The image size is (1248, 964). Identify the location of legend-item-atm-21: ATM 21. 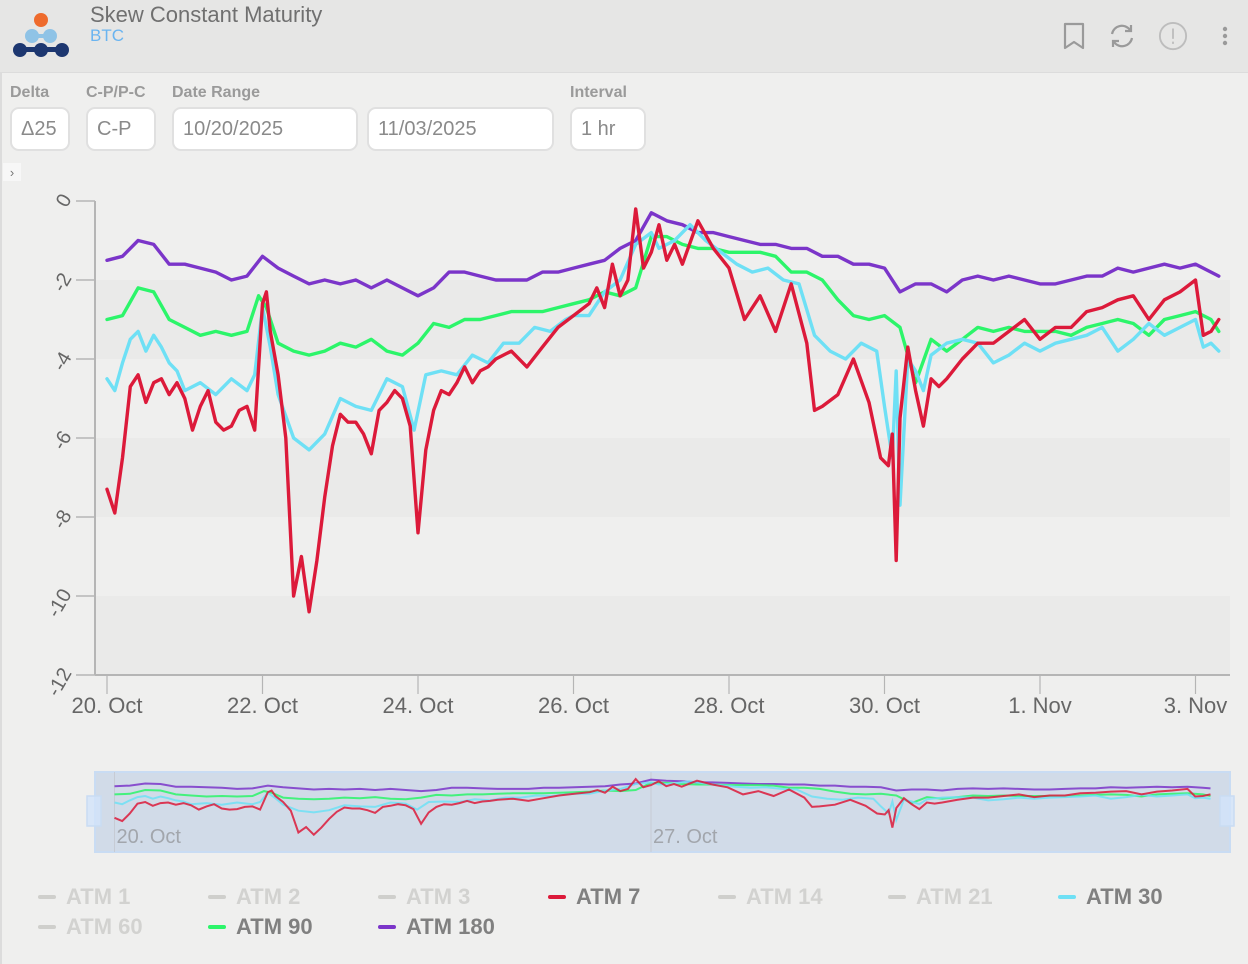
(940, 897).